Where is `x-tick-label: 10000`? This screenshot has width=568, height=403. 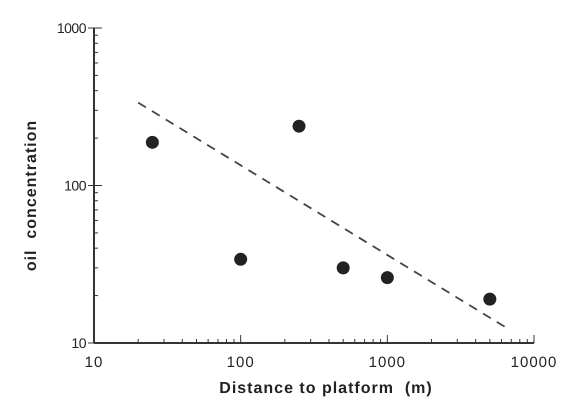
x-tick-label: 10000 is located at coordinates (534, 362).